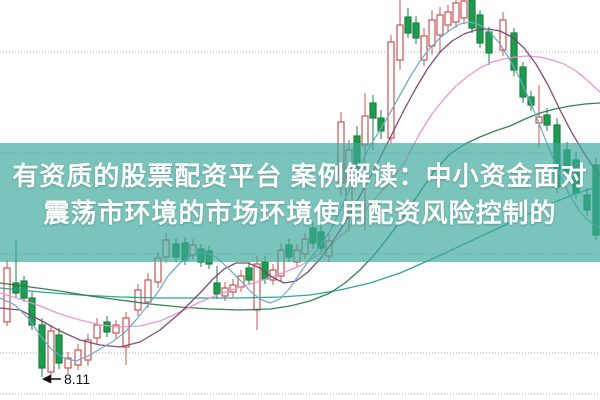  I want to click on low-price-label: 8.11, so click(77, 379).